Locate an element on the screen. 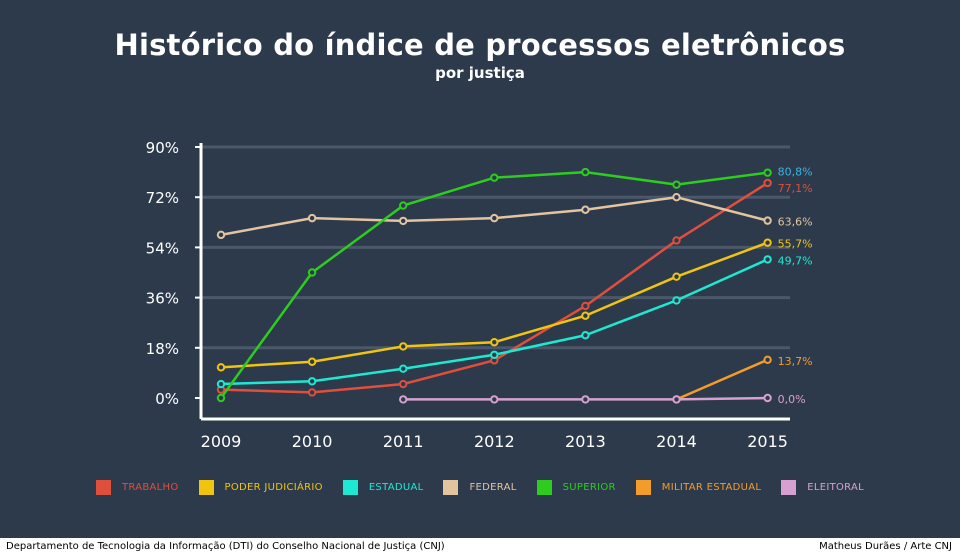  x-tick-label: 2012 is located at coordinates (494, 441).